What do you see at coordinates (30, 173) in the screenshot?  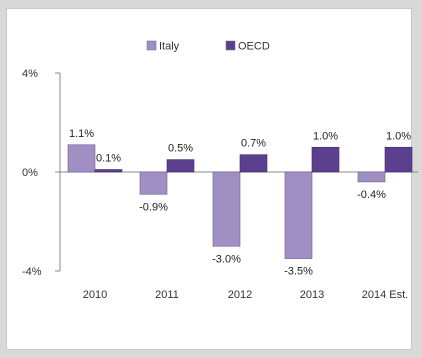 I see `y-tick-label: 0%` at bounding box center [30, 173].